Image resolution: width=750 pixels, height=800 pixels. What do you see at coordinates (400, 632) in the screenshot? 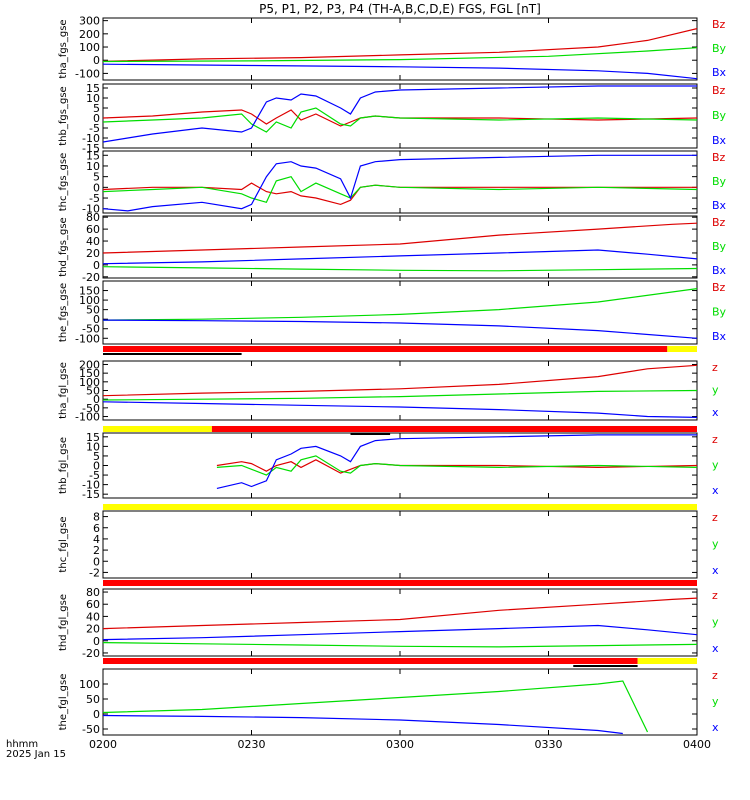
I see `series-x` at bounding box center [400, 632].